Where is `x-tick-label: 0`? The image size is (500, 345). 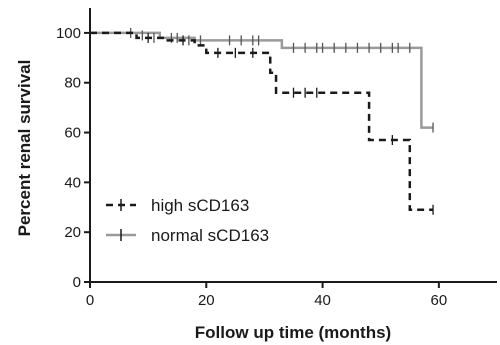
x-tick-label: 0 is located at coordinates (90, 300).